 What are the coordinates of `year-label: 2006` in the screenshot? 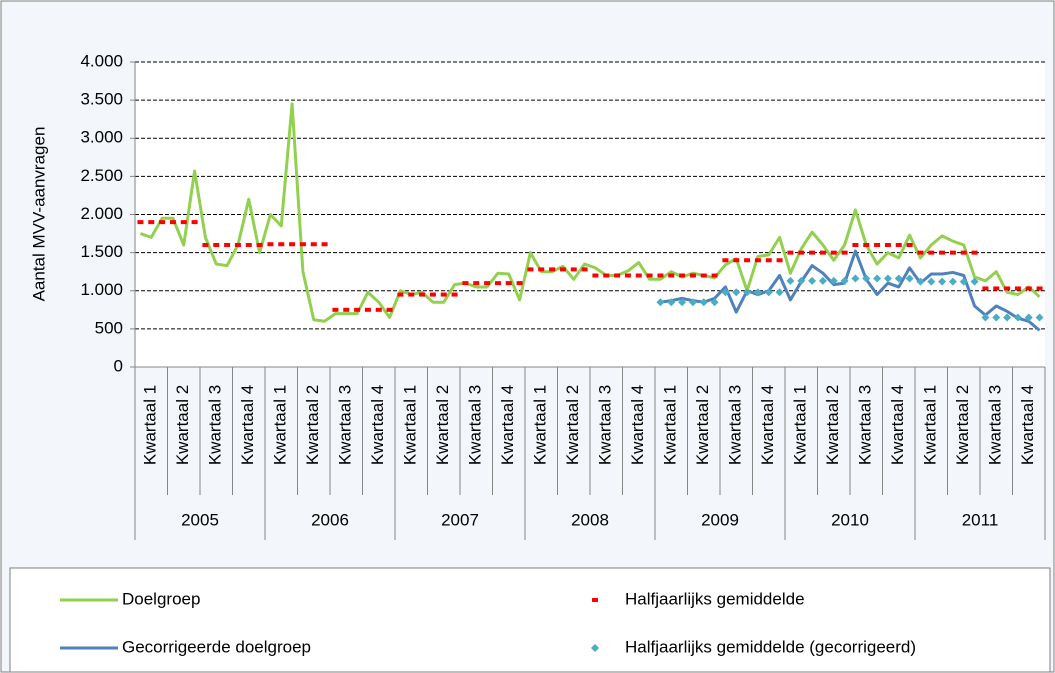 It's located at (330, 519).